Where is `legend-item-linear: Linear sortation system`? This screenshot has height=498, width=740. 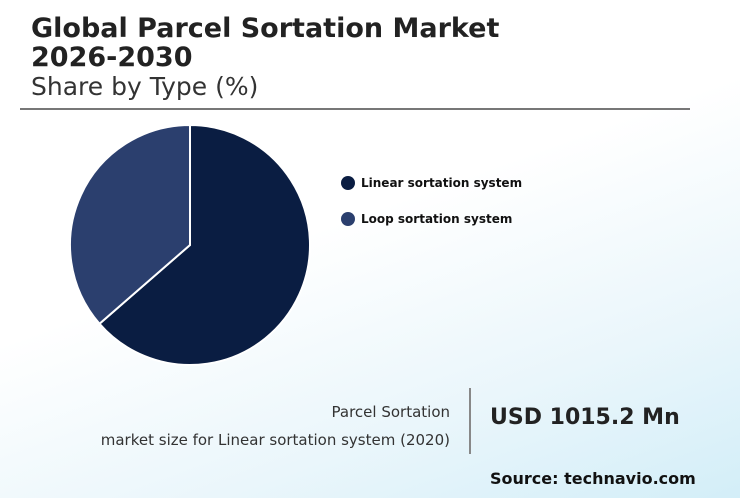 legend-item-linear: Linear sortation system is located at coordinates (431, 183).